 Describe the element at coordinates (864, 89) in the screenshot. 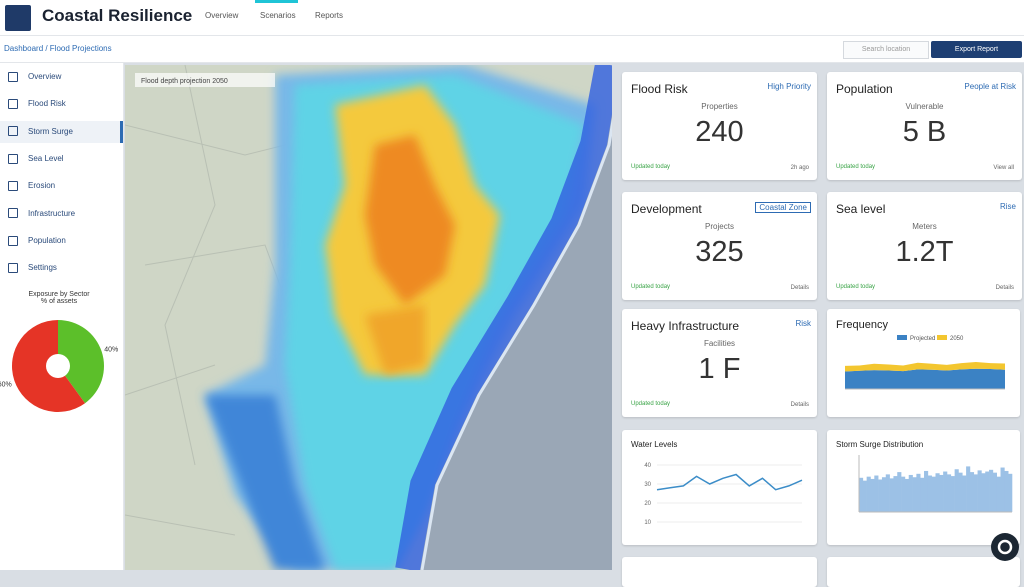

I see `card-title: Population` at that location.